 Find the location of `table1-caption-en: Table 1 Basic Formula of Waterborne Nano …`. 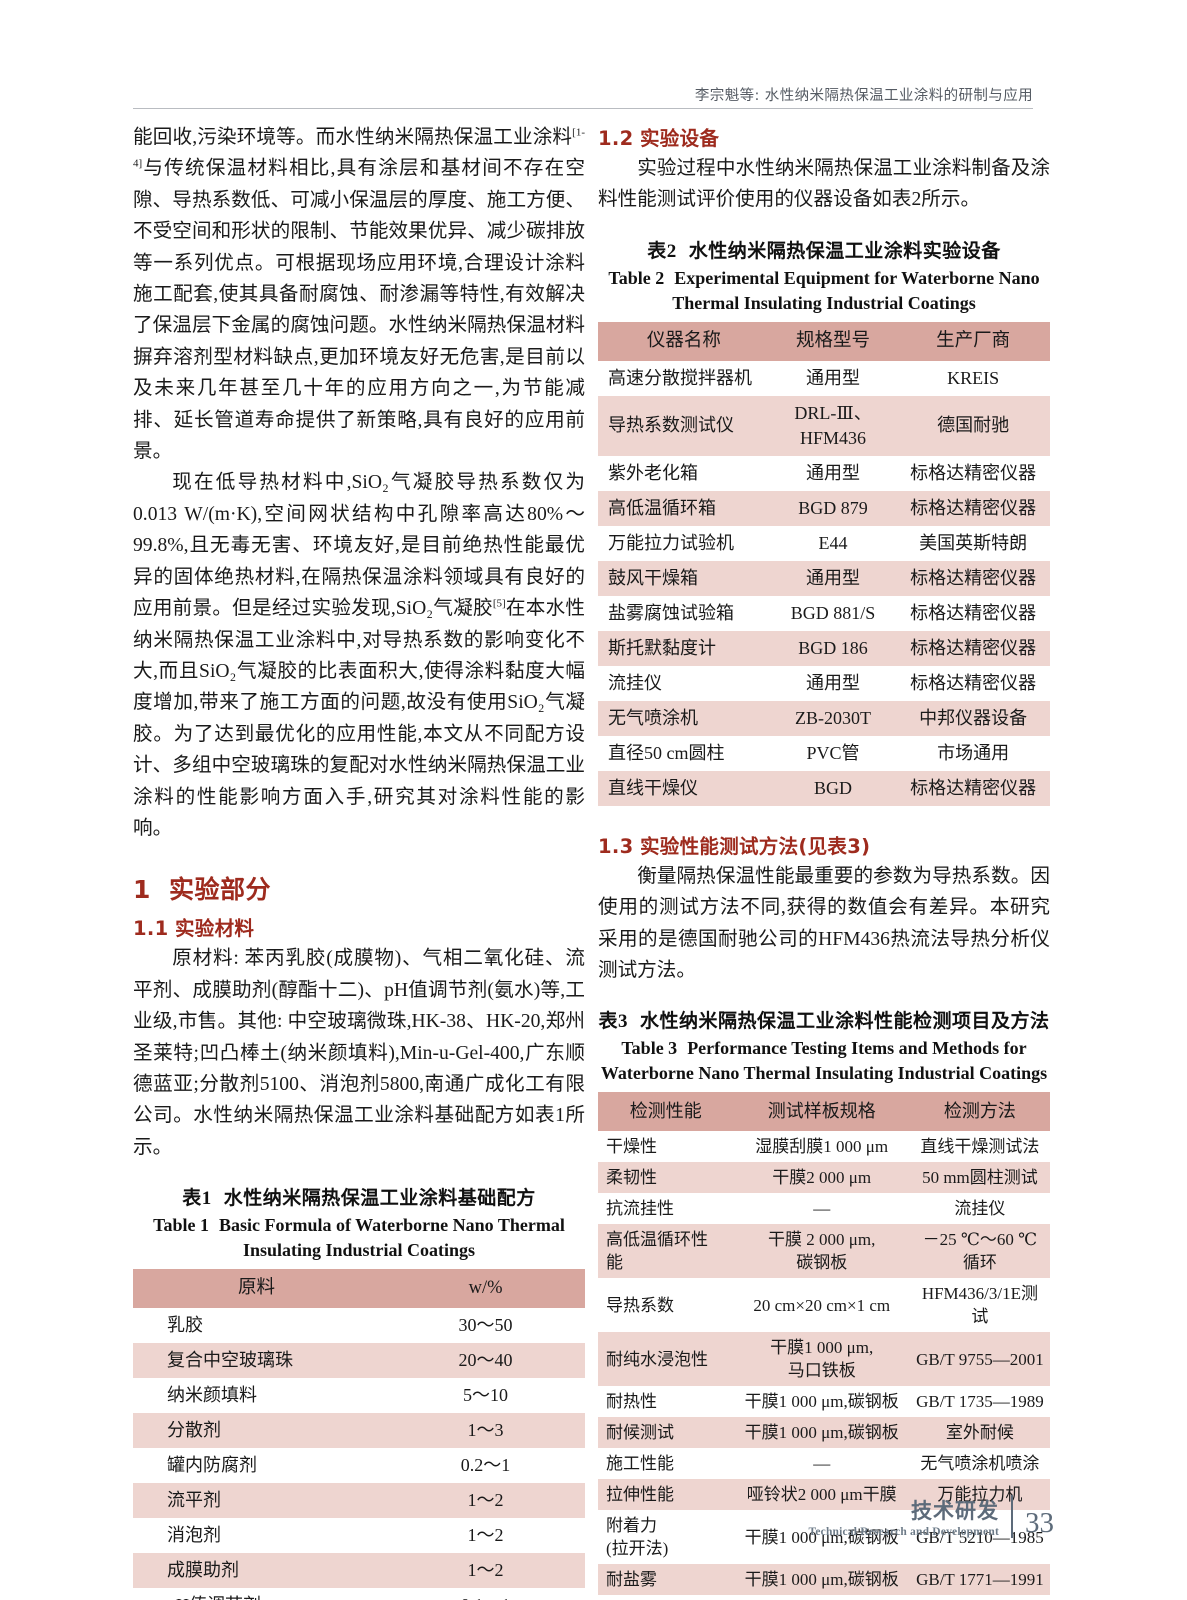

table1-caption-en: Table 1 Basic Formula of Waterborne Nano … is located at coordinates (359, 1238).